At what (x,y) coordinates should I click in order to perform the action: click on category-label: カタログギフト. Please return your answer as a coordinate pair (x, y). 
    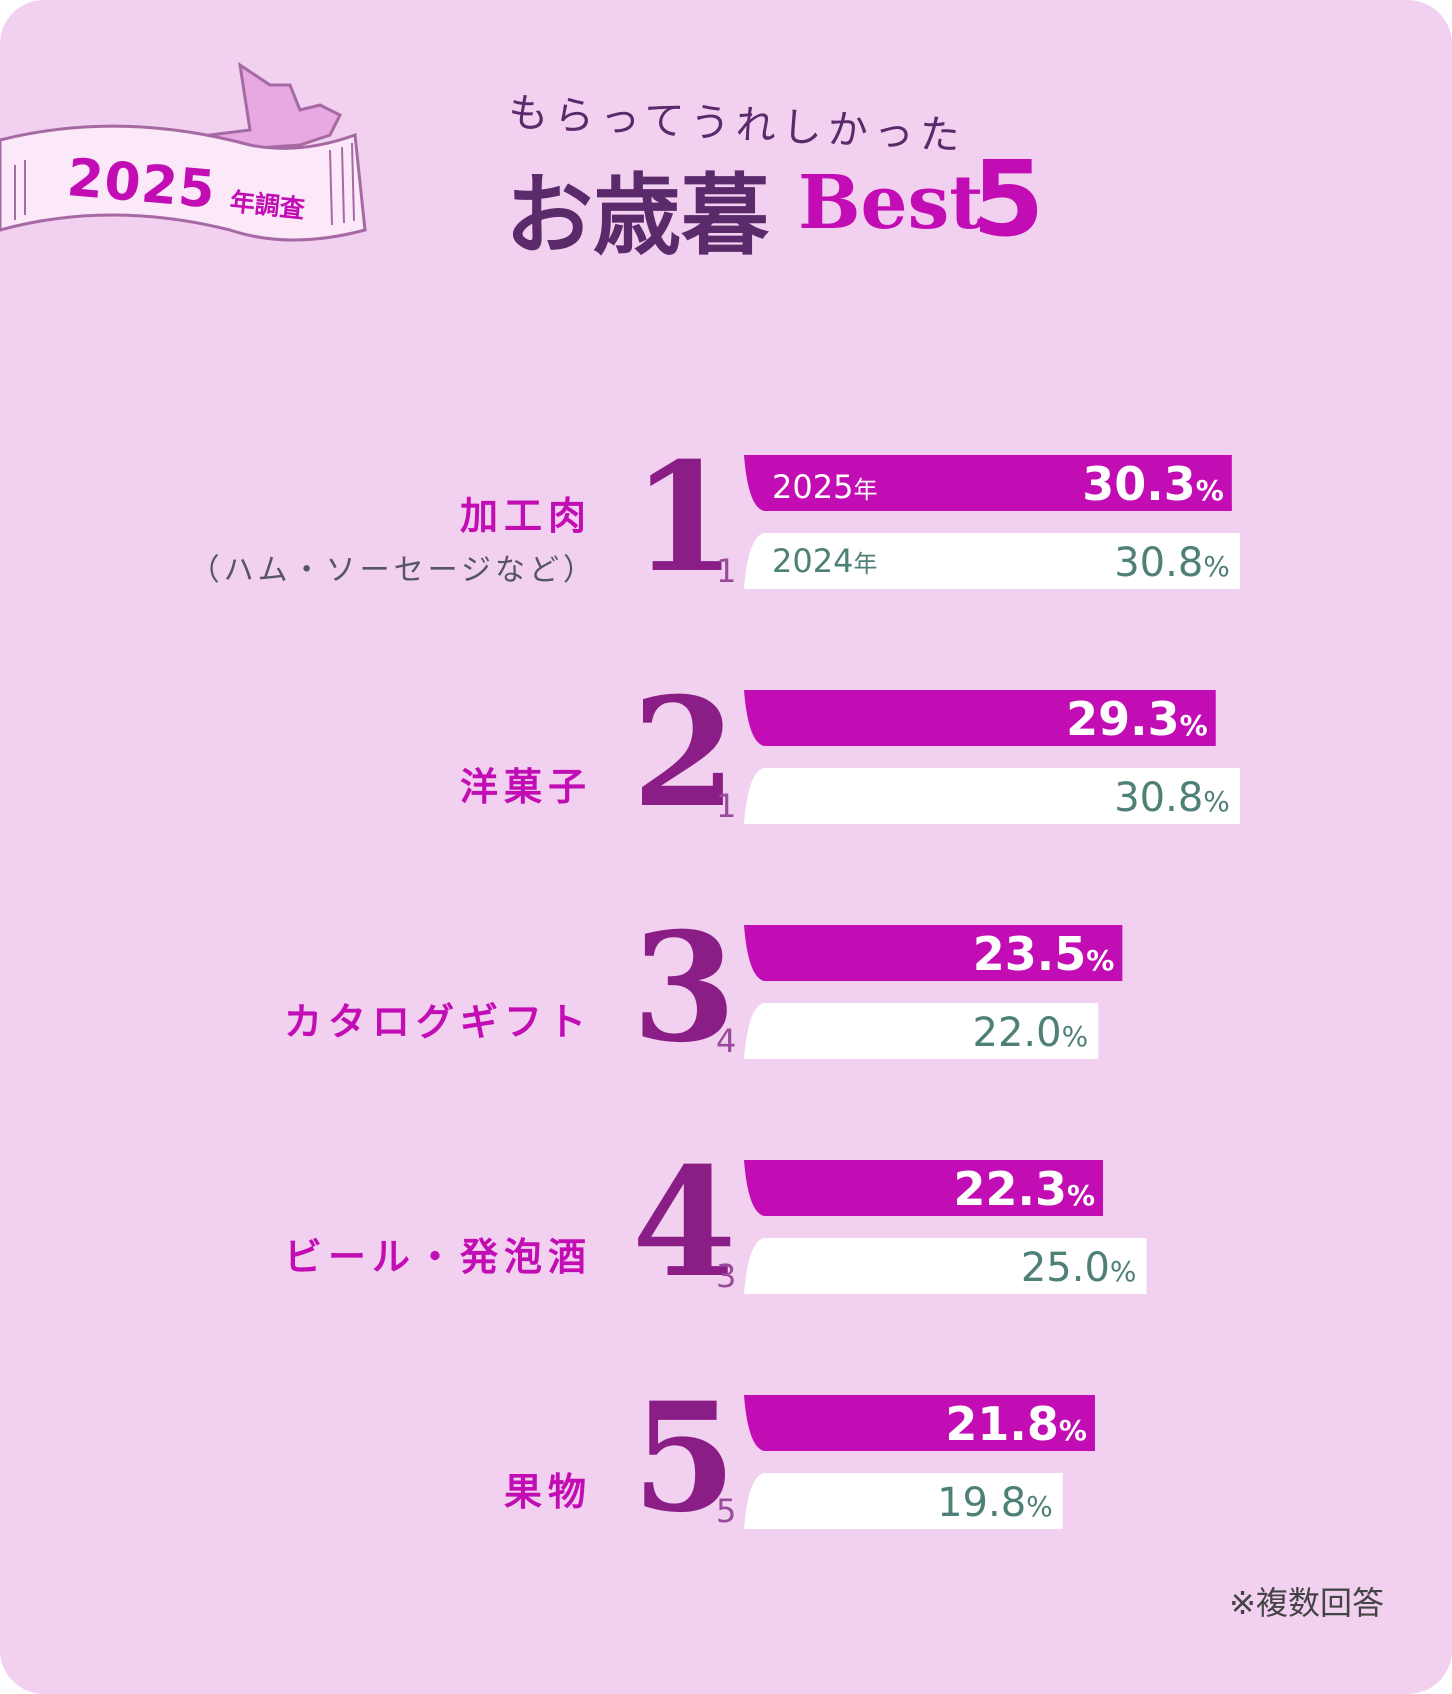
    Looking at the image, I should click on (437, 1022).